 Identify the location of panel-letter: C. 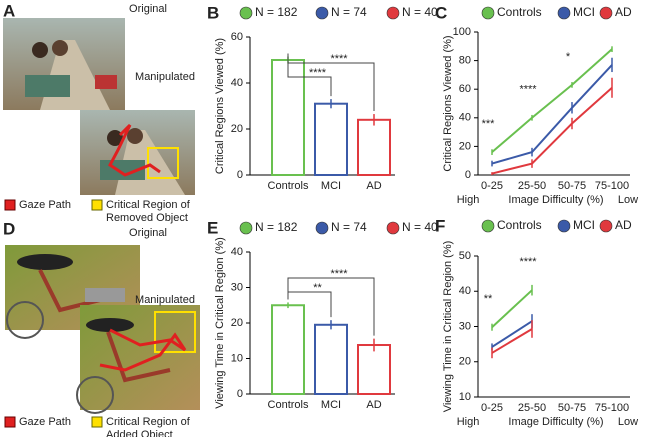
(441, 12).